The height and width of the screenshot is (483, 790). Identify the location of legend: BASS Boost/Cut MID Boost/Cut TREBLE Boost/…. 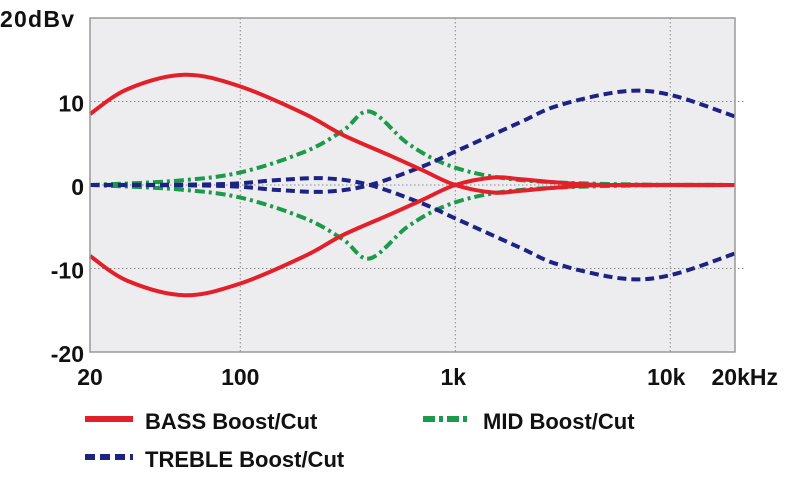
(360, 440).